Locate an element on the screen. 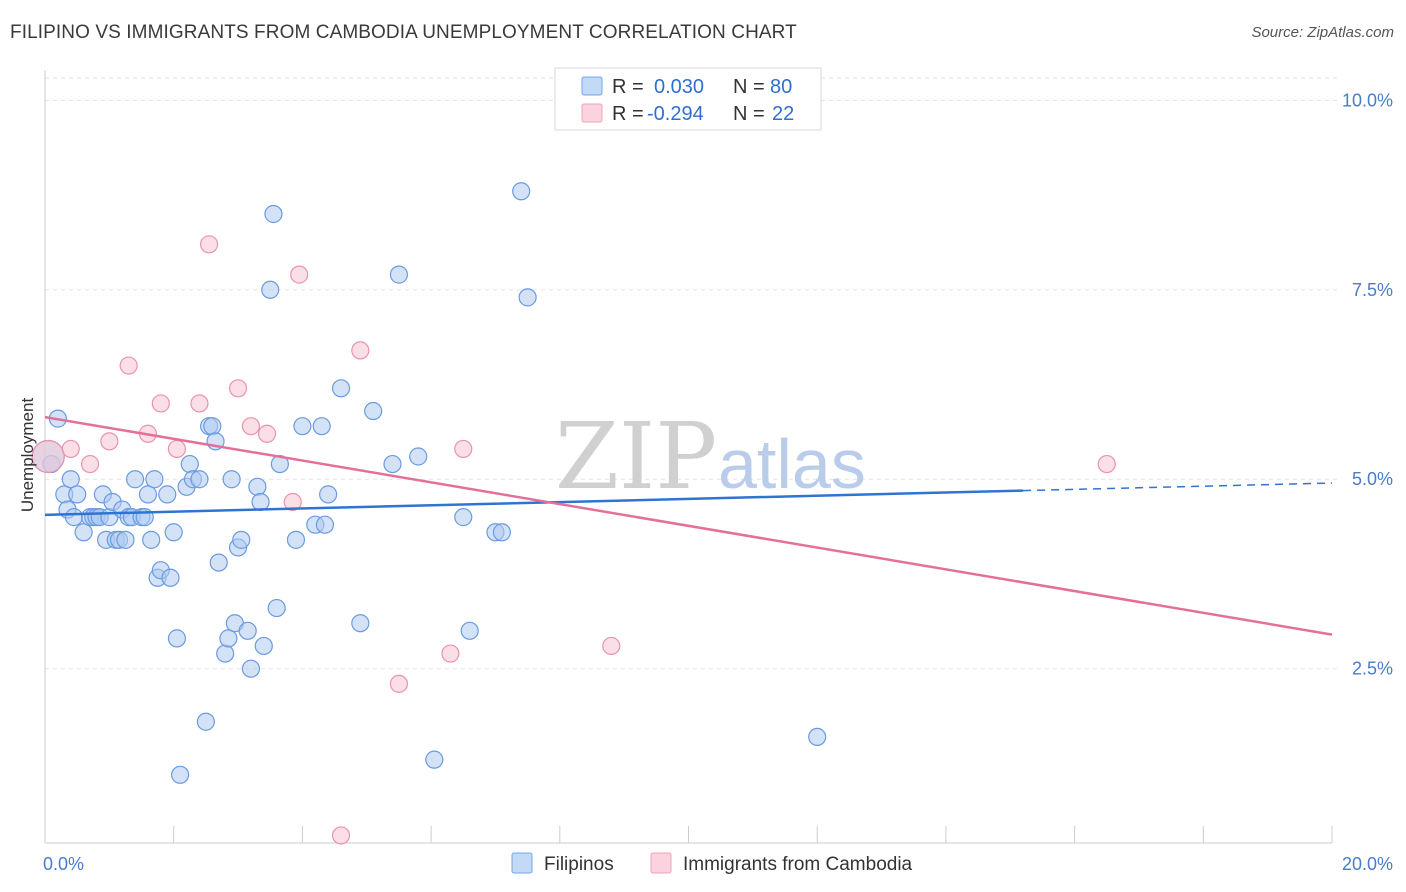 This screenshot has height=892, width=1406. correlation-legend: R = 0.030 N = 80 R = -0.294 N = 22 is located at coordinates (688, 99).